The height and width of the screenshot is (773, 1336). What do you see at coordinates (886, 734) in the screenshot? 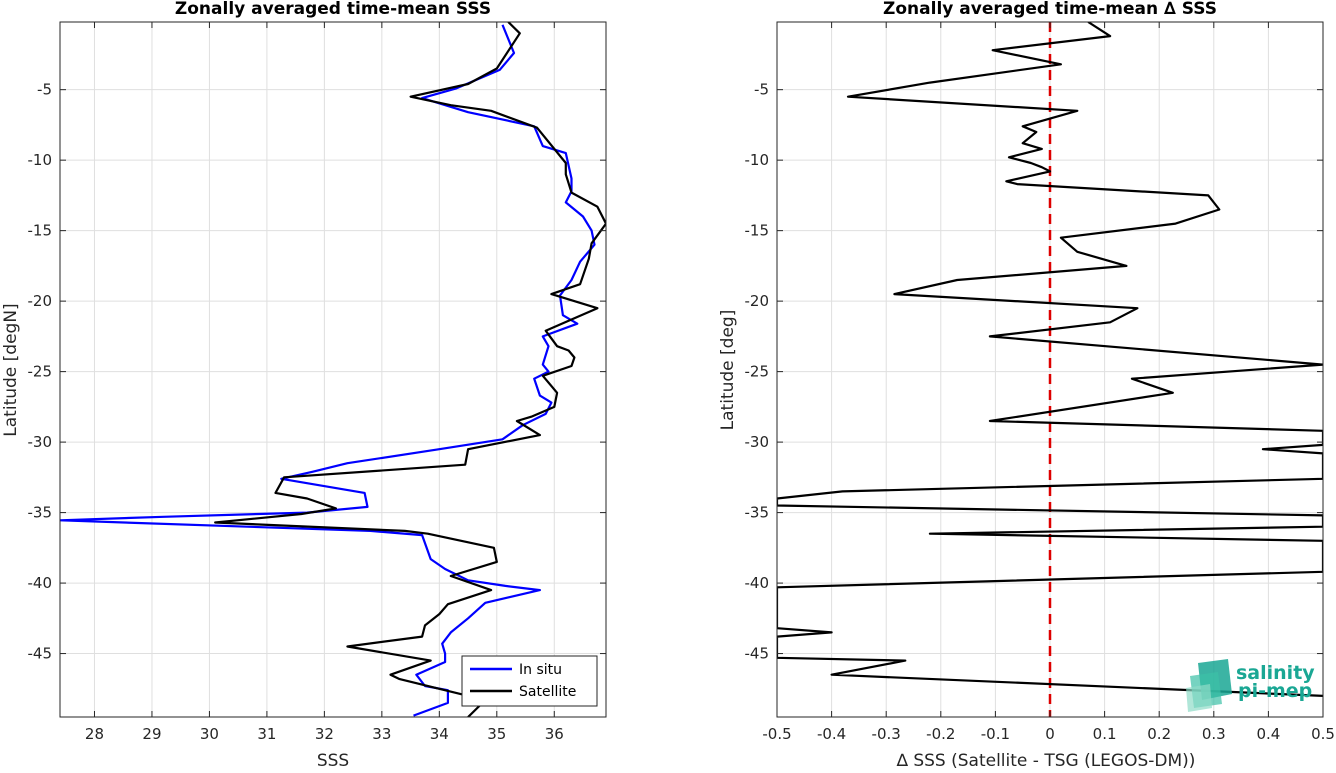
I see `x-tick-label: -0.3` at bounding box center [886, 734].